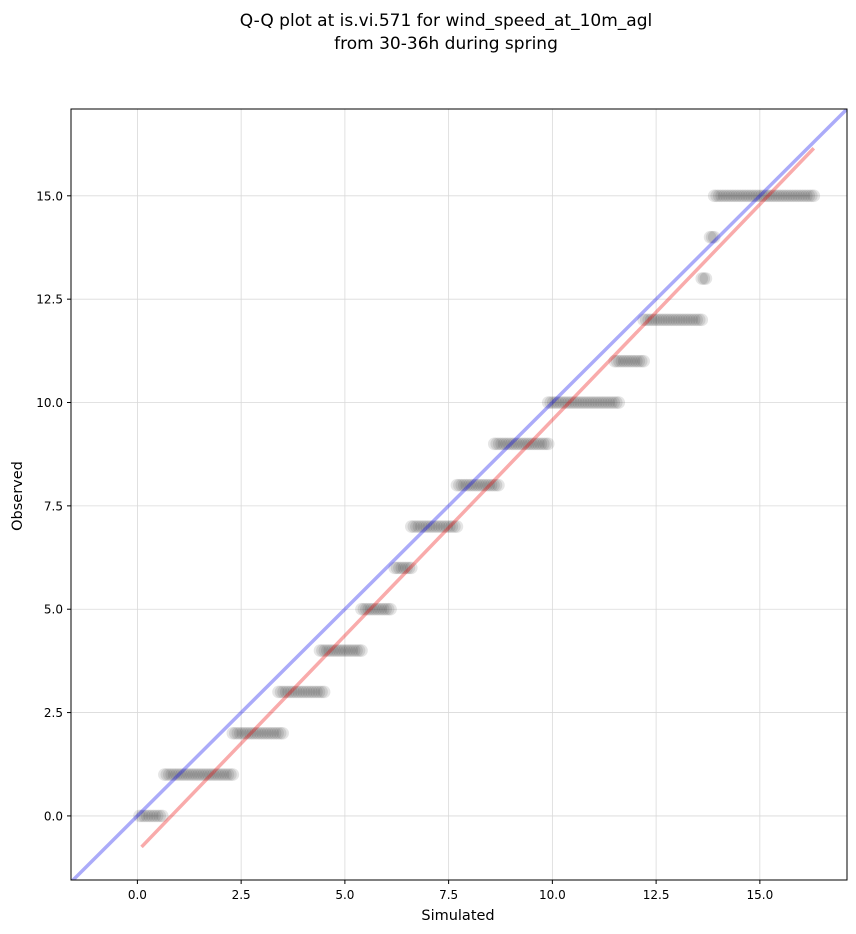 This screenshot has width=856, height=934. Describe the element at coordinates (448, 895) in the screenshot. I see `x-tick-label: 7.5` at that location.